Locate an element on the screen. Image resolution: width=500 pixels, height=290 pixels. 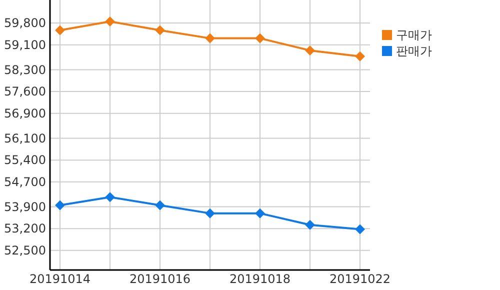
y-tick-label: 55,400 is located at coordinates (25, 160).